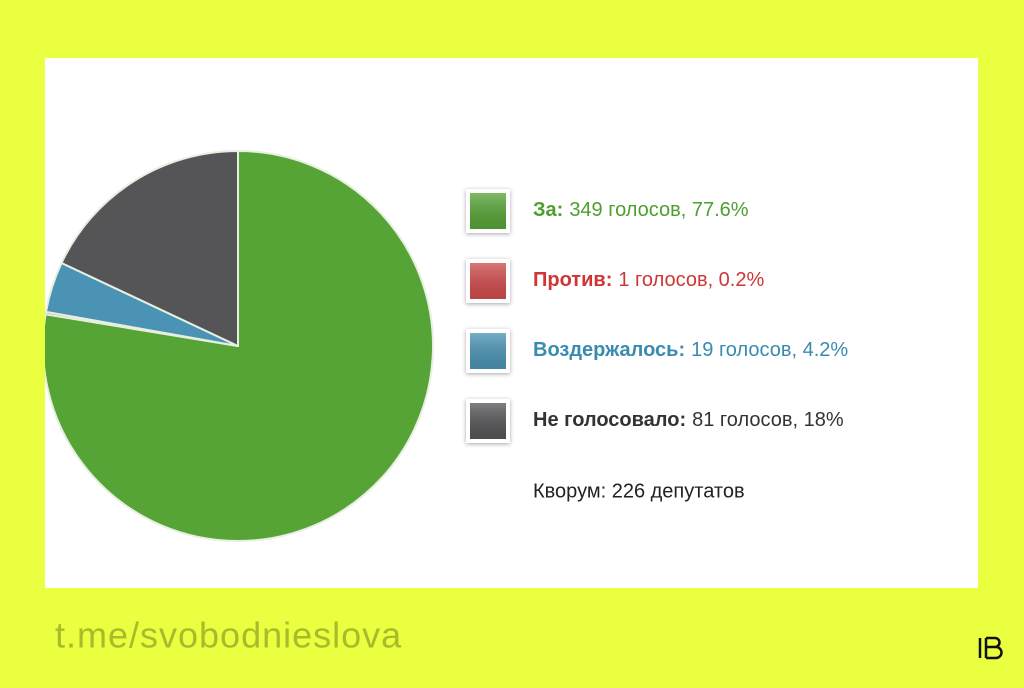 The width and height of the screenshot is (1024, 688). What do you see at coordinates (691, 280) in the screenshot?
I see `legend-value: 1 голосов, 0.2%` at bounding box center [691, 280].